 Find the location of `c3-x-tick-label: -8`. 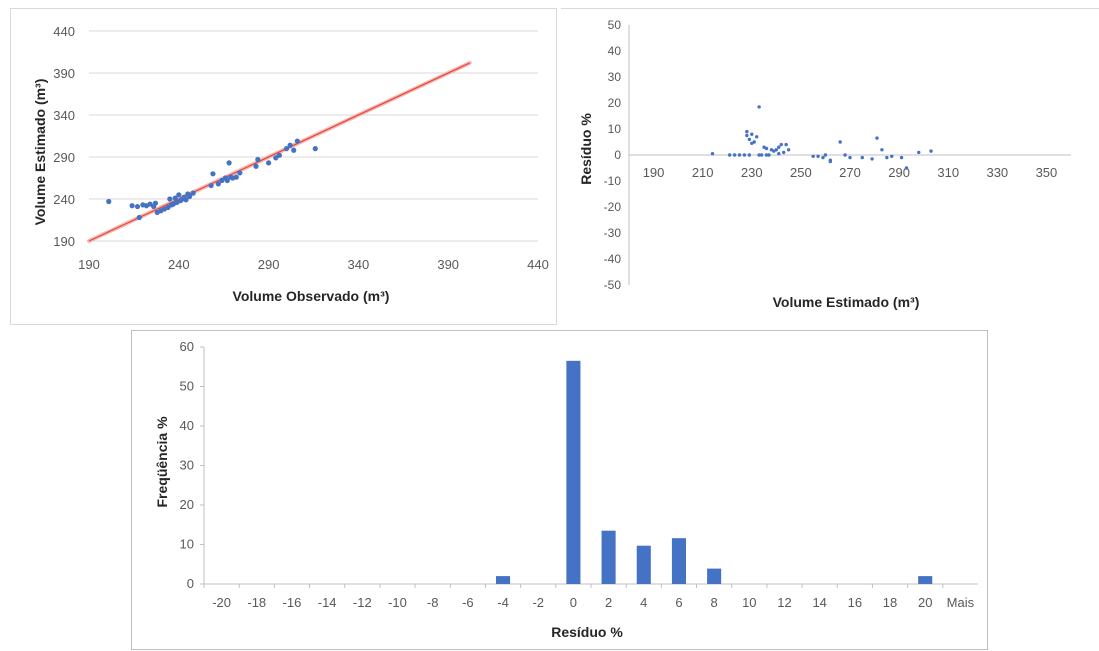

c3-x-tick-label: -8 is located at coordinates (433, 602).